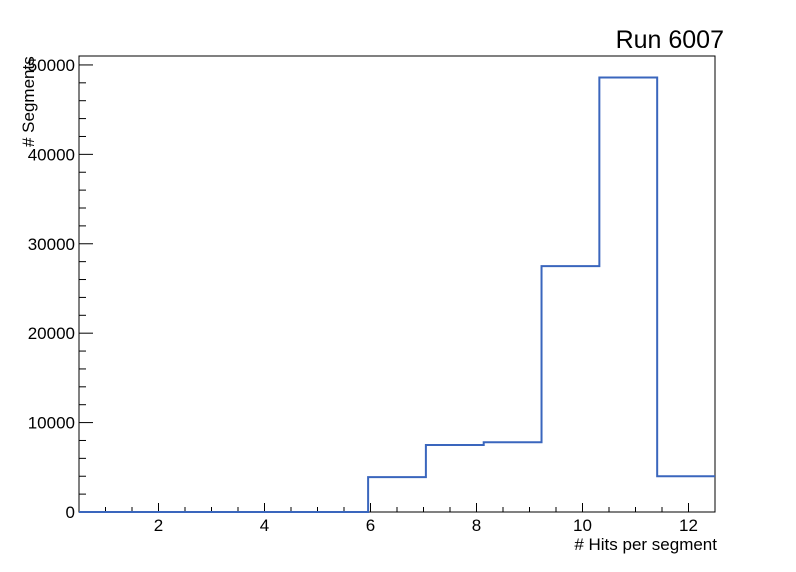 The width and height of the screenshot is (796, 572). Describe the element at coordinates (645, 544) in the screenshot. I see `x-axis-title: # Hits per segment` at that location.